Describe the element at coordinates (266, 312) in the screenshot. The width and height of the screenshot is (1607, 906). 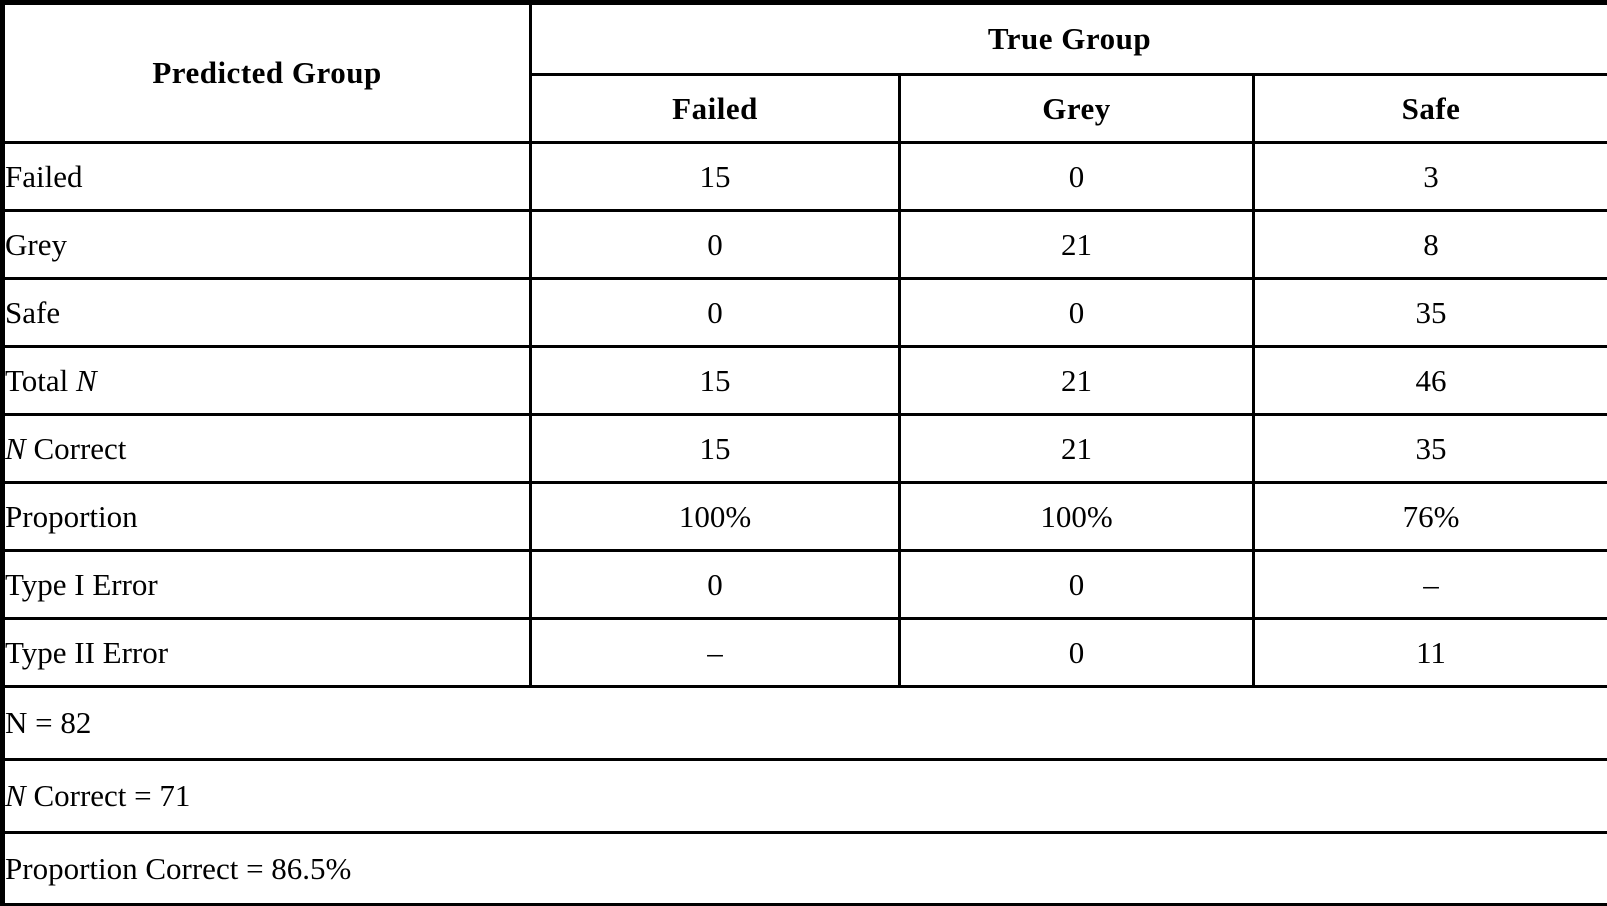
I see `row-label: Safe` at that location.